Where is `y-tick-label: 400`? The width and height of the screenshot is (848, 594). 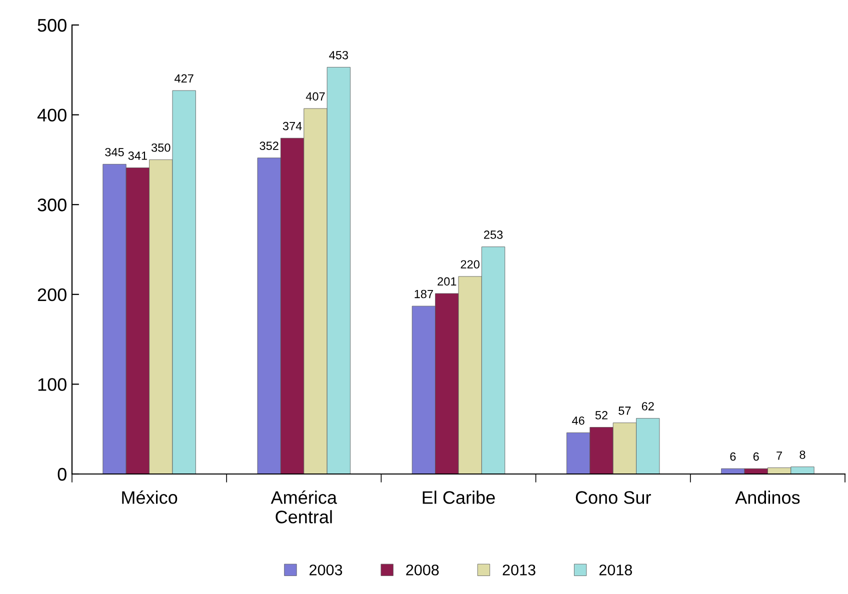 y-tick-label: 400 is located at coordinates (51, 115).